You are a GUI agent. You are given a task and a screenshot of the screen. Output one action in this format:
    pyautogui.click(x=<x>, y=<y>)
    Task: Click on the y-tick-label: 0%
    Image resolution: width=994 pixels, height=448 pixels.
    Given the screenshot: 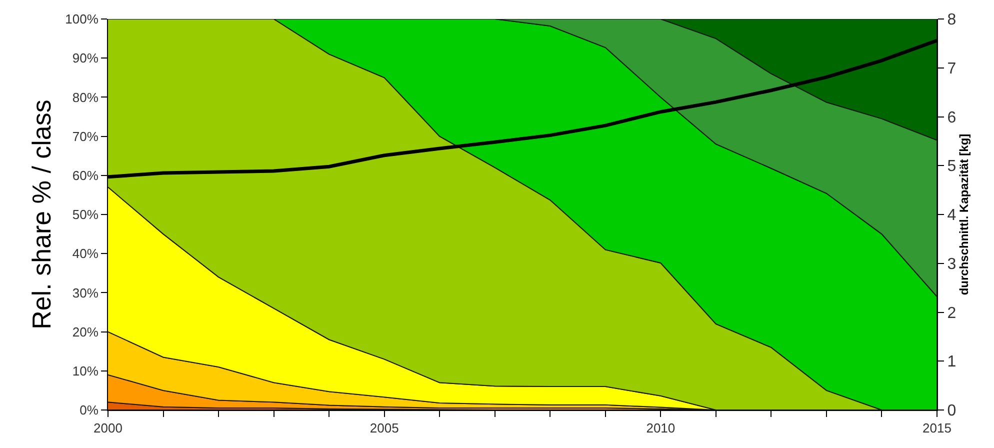 What is the action you would take?
    pyautogui.click(x=89, y=410)
    